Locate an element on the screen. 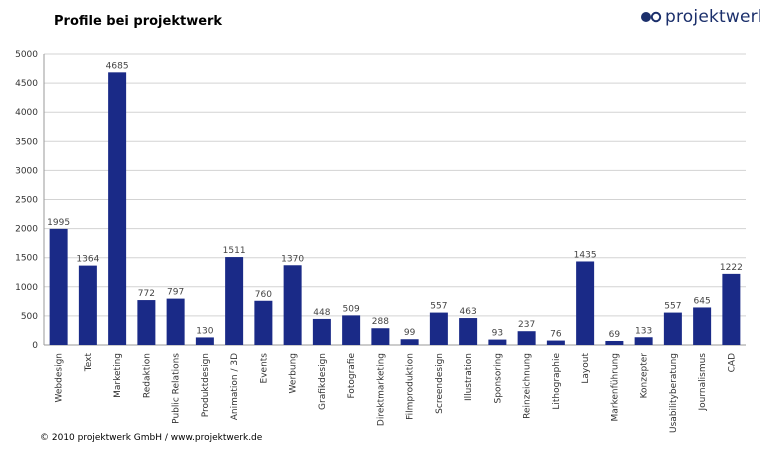  projektwerk-logo: projektwerk is located at coordinates (700, 17).